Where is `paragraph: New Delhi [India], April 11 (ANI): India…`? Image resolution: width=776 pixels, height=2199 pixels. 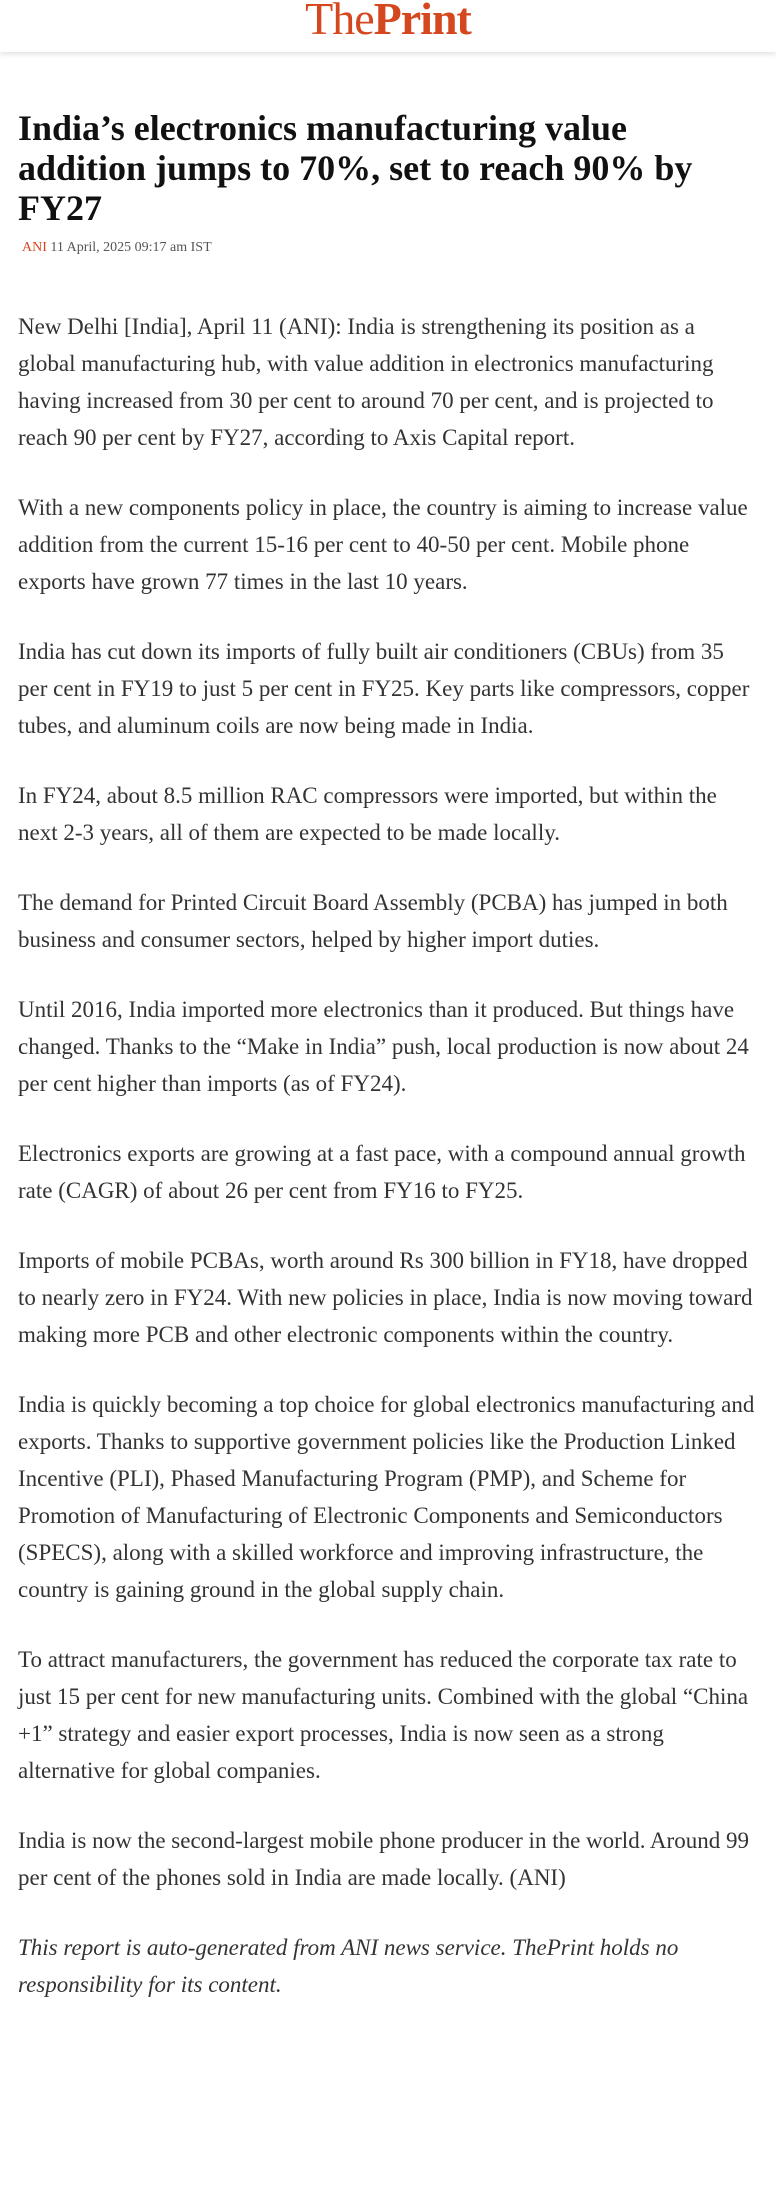 paragraph: New Delhi [India], April 11 (ANI): India… is located at coordinates (366, 382).